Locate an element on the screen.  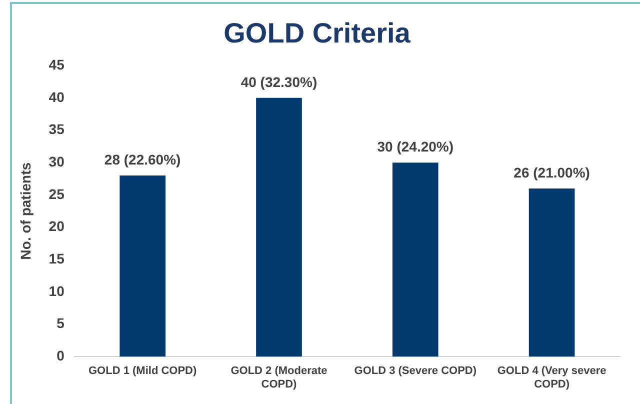
data-label: 30 (24.20%) is located at coordinates (415, 146).